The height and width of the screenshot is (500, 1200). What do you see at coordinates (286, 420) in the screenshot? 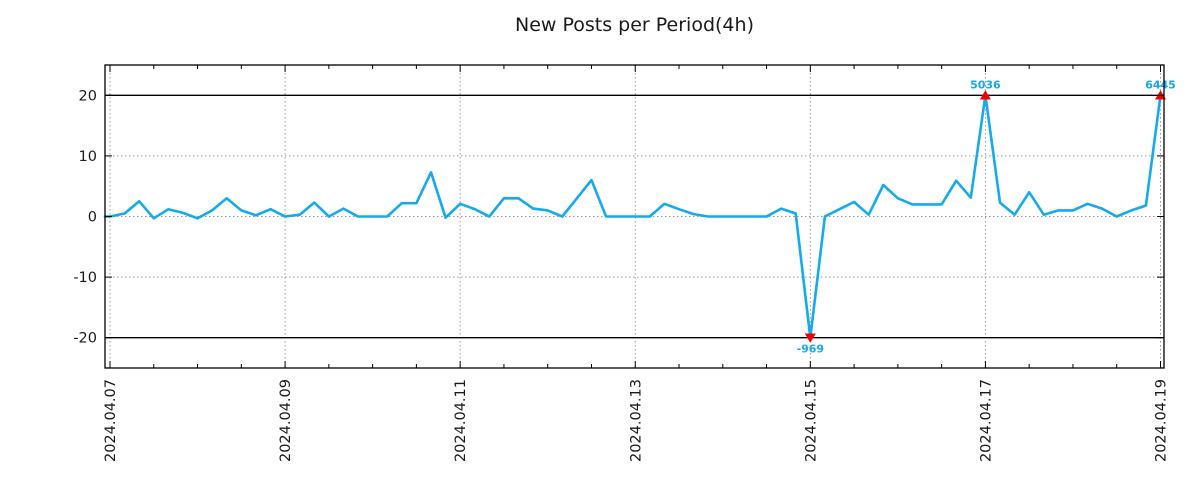
I see `x-tick-label: 2024.04.09` at bounding box center [286, 420].